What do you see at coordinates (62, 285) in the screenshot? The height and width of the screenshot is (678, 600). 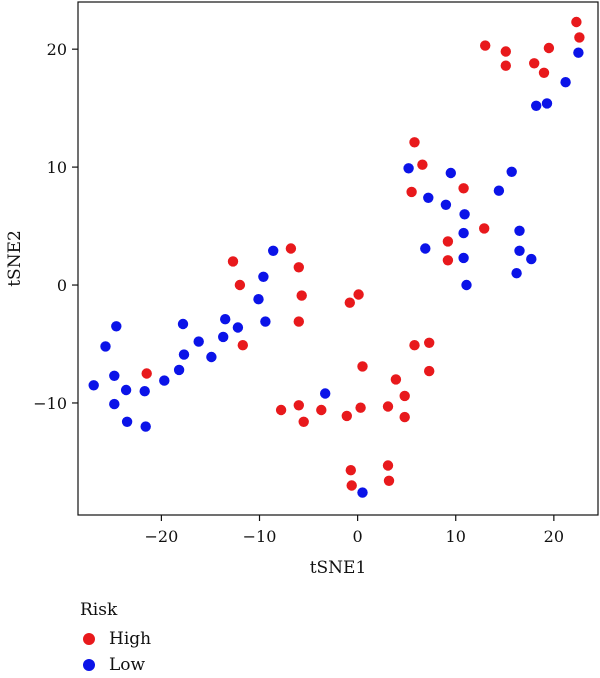 I see `y-tick-label: 0` at bounding box center [62, 285].